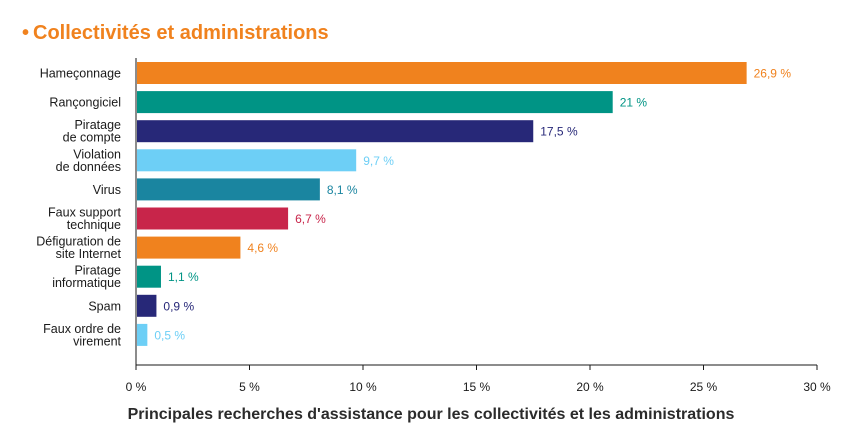 The image size is (862, 442). I want to click on data-label: 17,5 %, so click(559, 132).